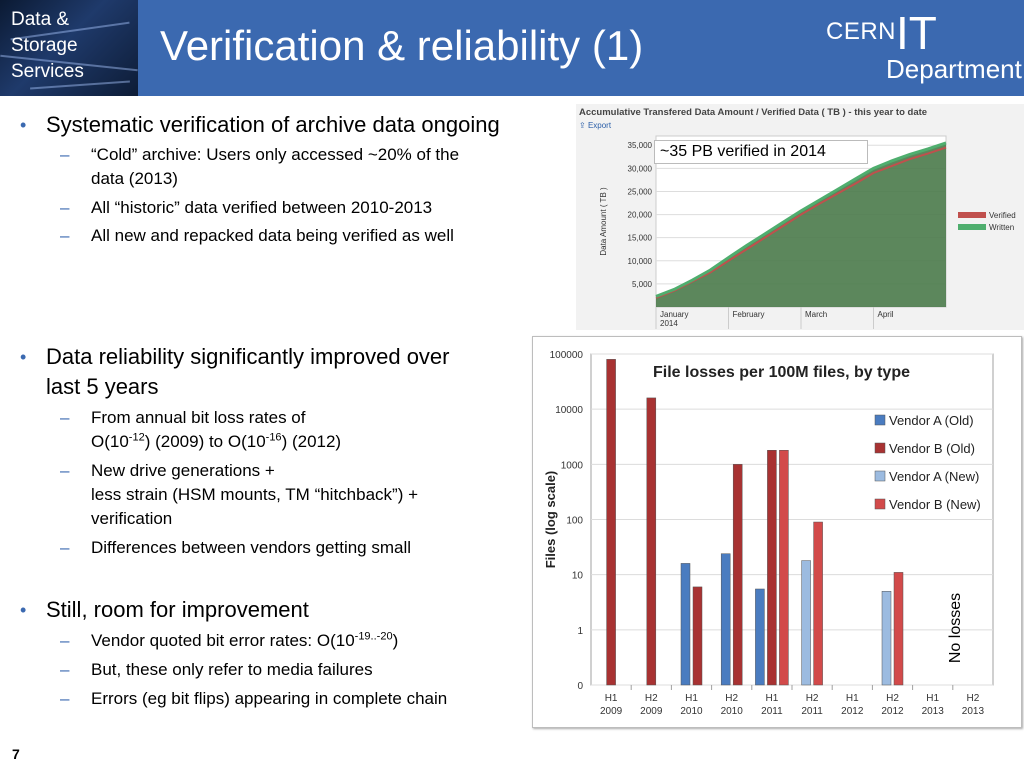 The width and height of the screenshot is (1024, 768). Describe the element at coordinates (934, 476) in the screenshot. I see `legend-label: Vendor A (New)` at that location.